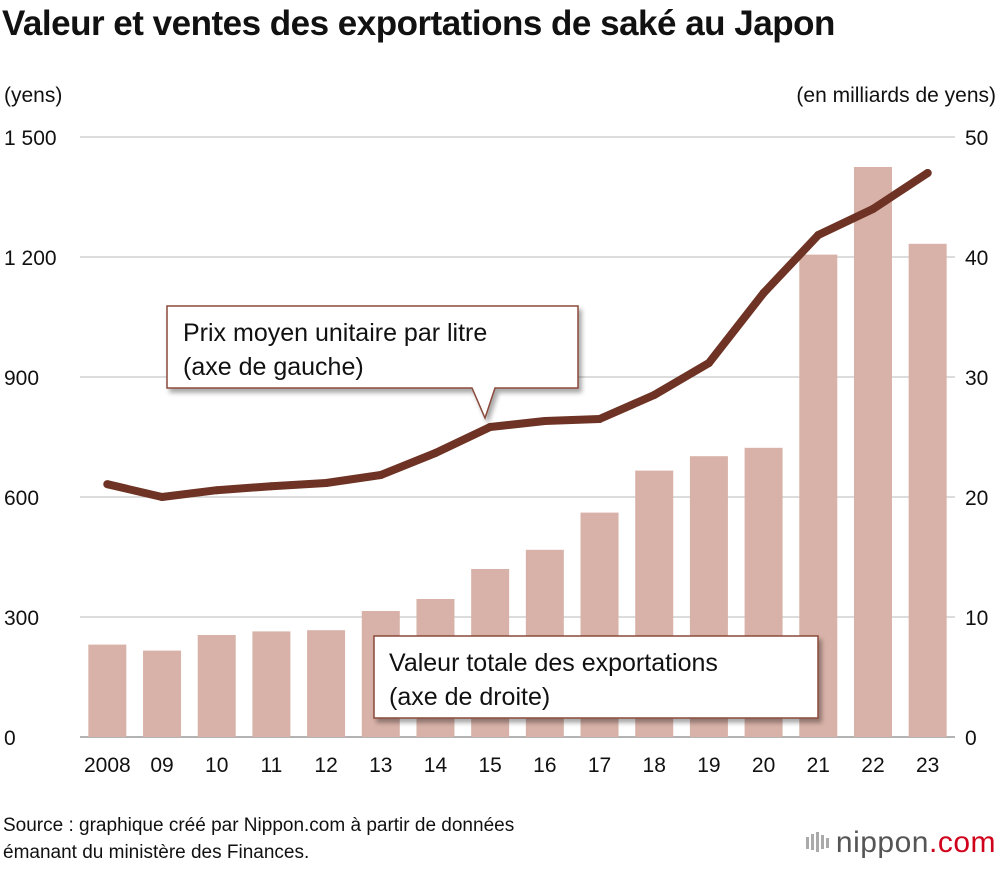 The width and height of the screenshot is (1000, 870). Describe the element at coordinates (30, 438) in the screenshot. I see `left-axis-ticks: 0 300 600 900 1 200 1 500` at that location.